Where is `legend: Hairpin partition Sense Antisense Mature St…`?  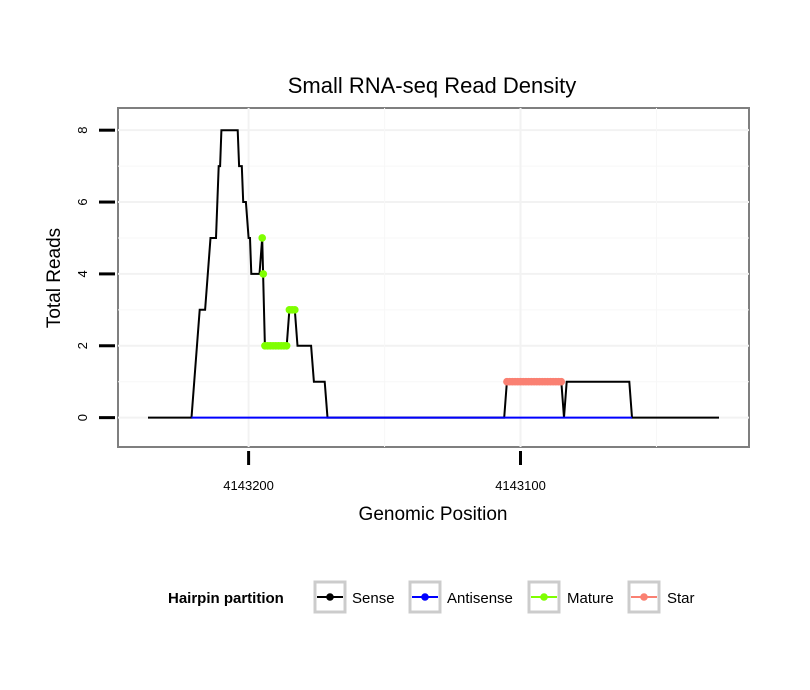 legend: Hairpin partition Sense Antisense Mature St… is located at coordinates (431, 597).